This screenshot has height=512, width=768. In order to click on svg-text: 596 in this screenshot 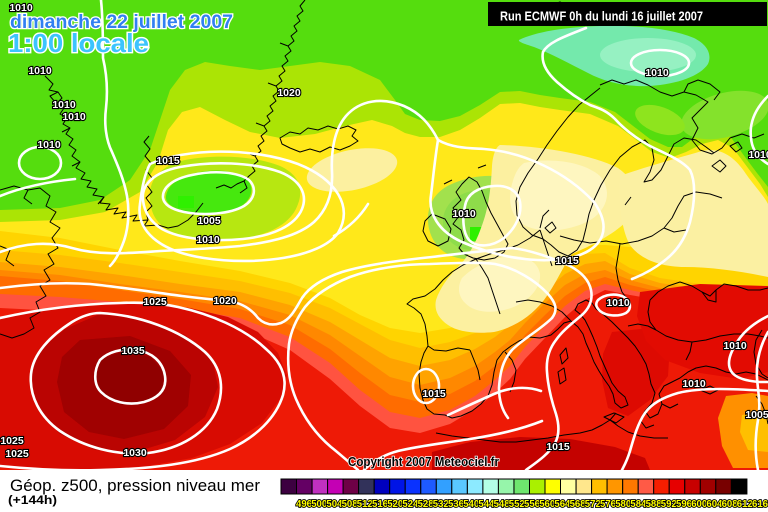, I will do `click(684, 504)`.